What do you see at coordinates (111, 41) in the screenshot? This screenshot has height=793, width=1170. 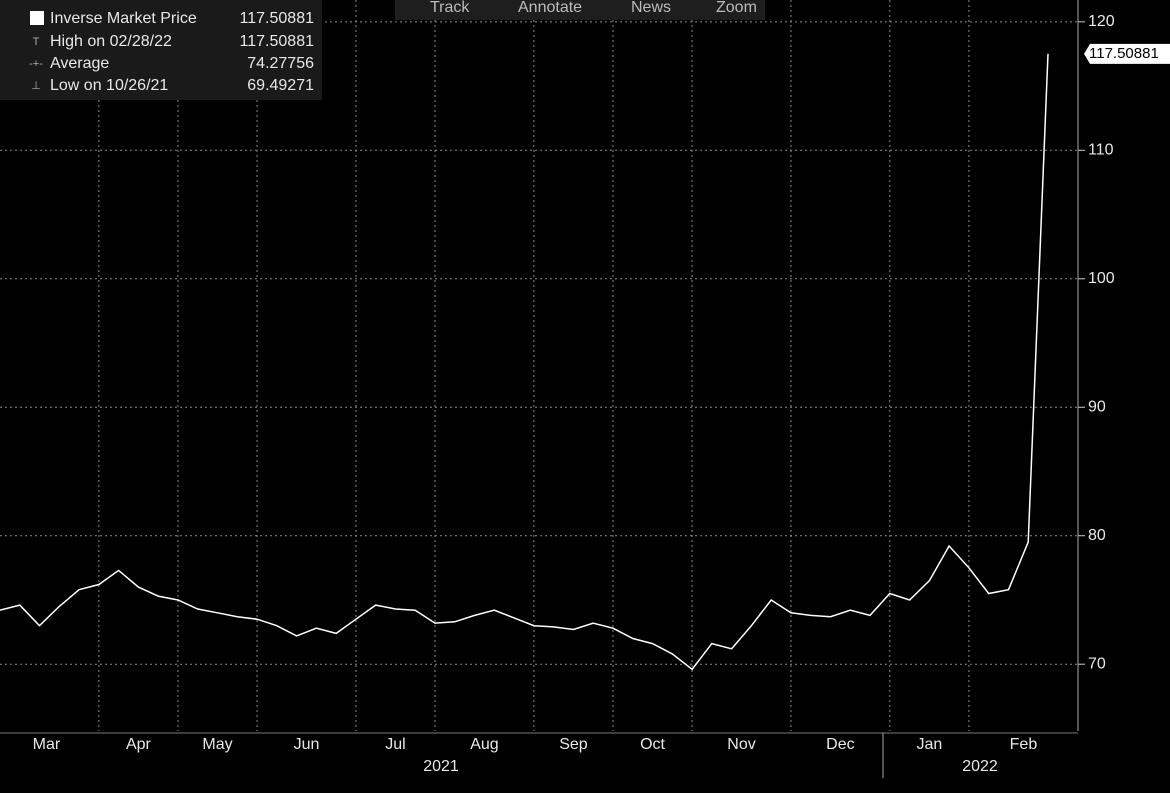 I see `legend-stat-label: High on 02/28/22` at bounding box center [111, 41].